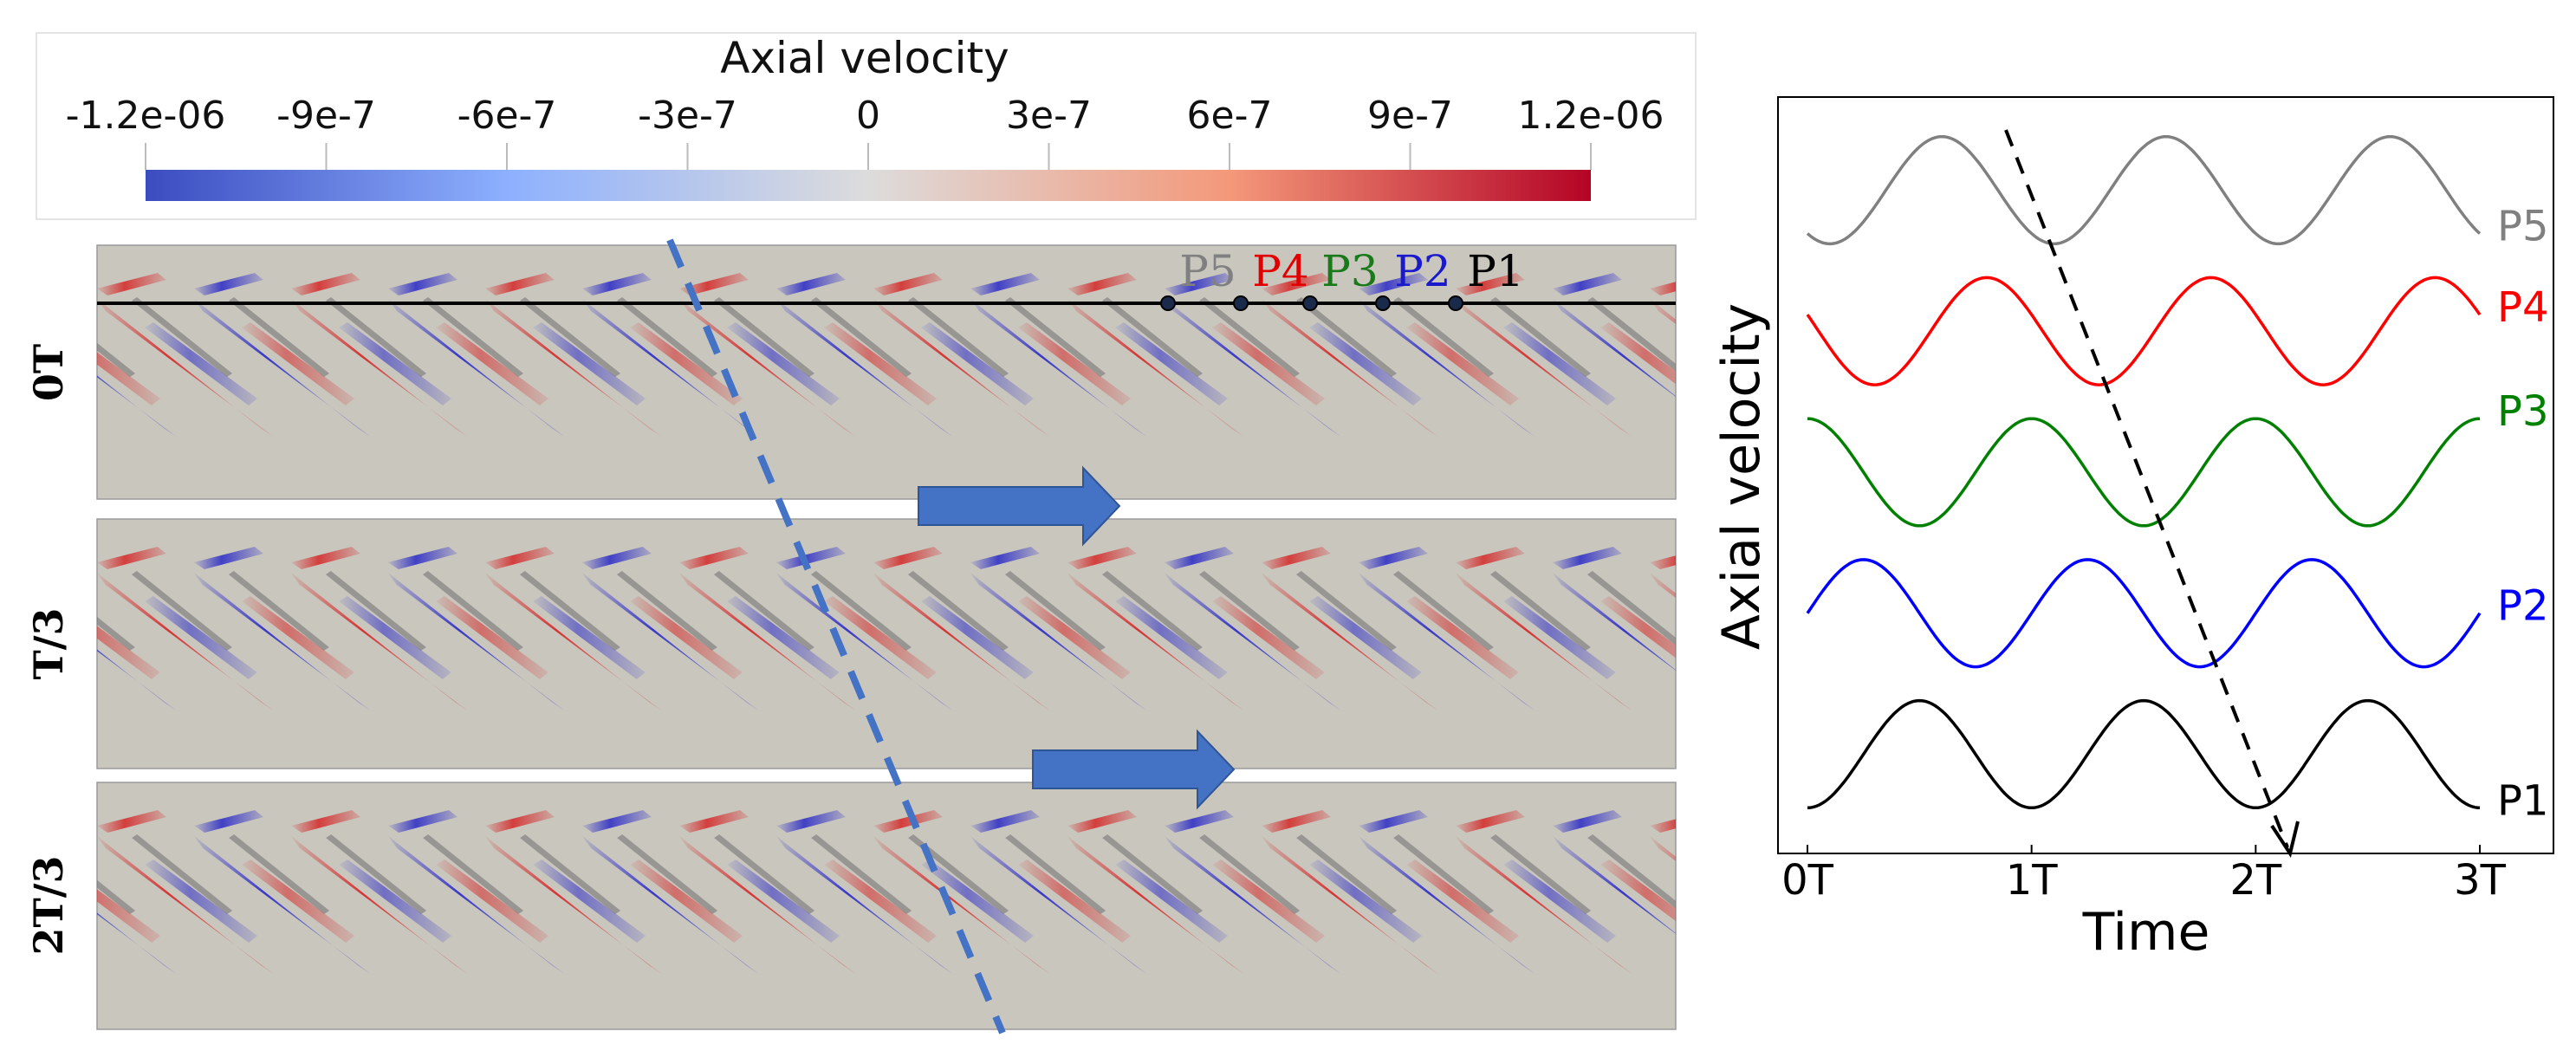 The height and width of the screenshot is (1051, 2576). Describe the element at coordinates (1241, 303) in the screenshot. I see `probe-point-p4` at that location.